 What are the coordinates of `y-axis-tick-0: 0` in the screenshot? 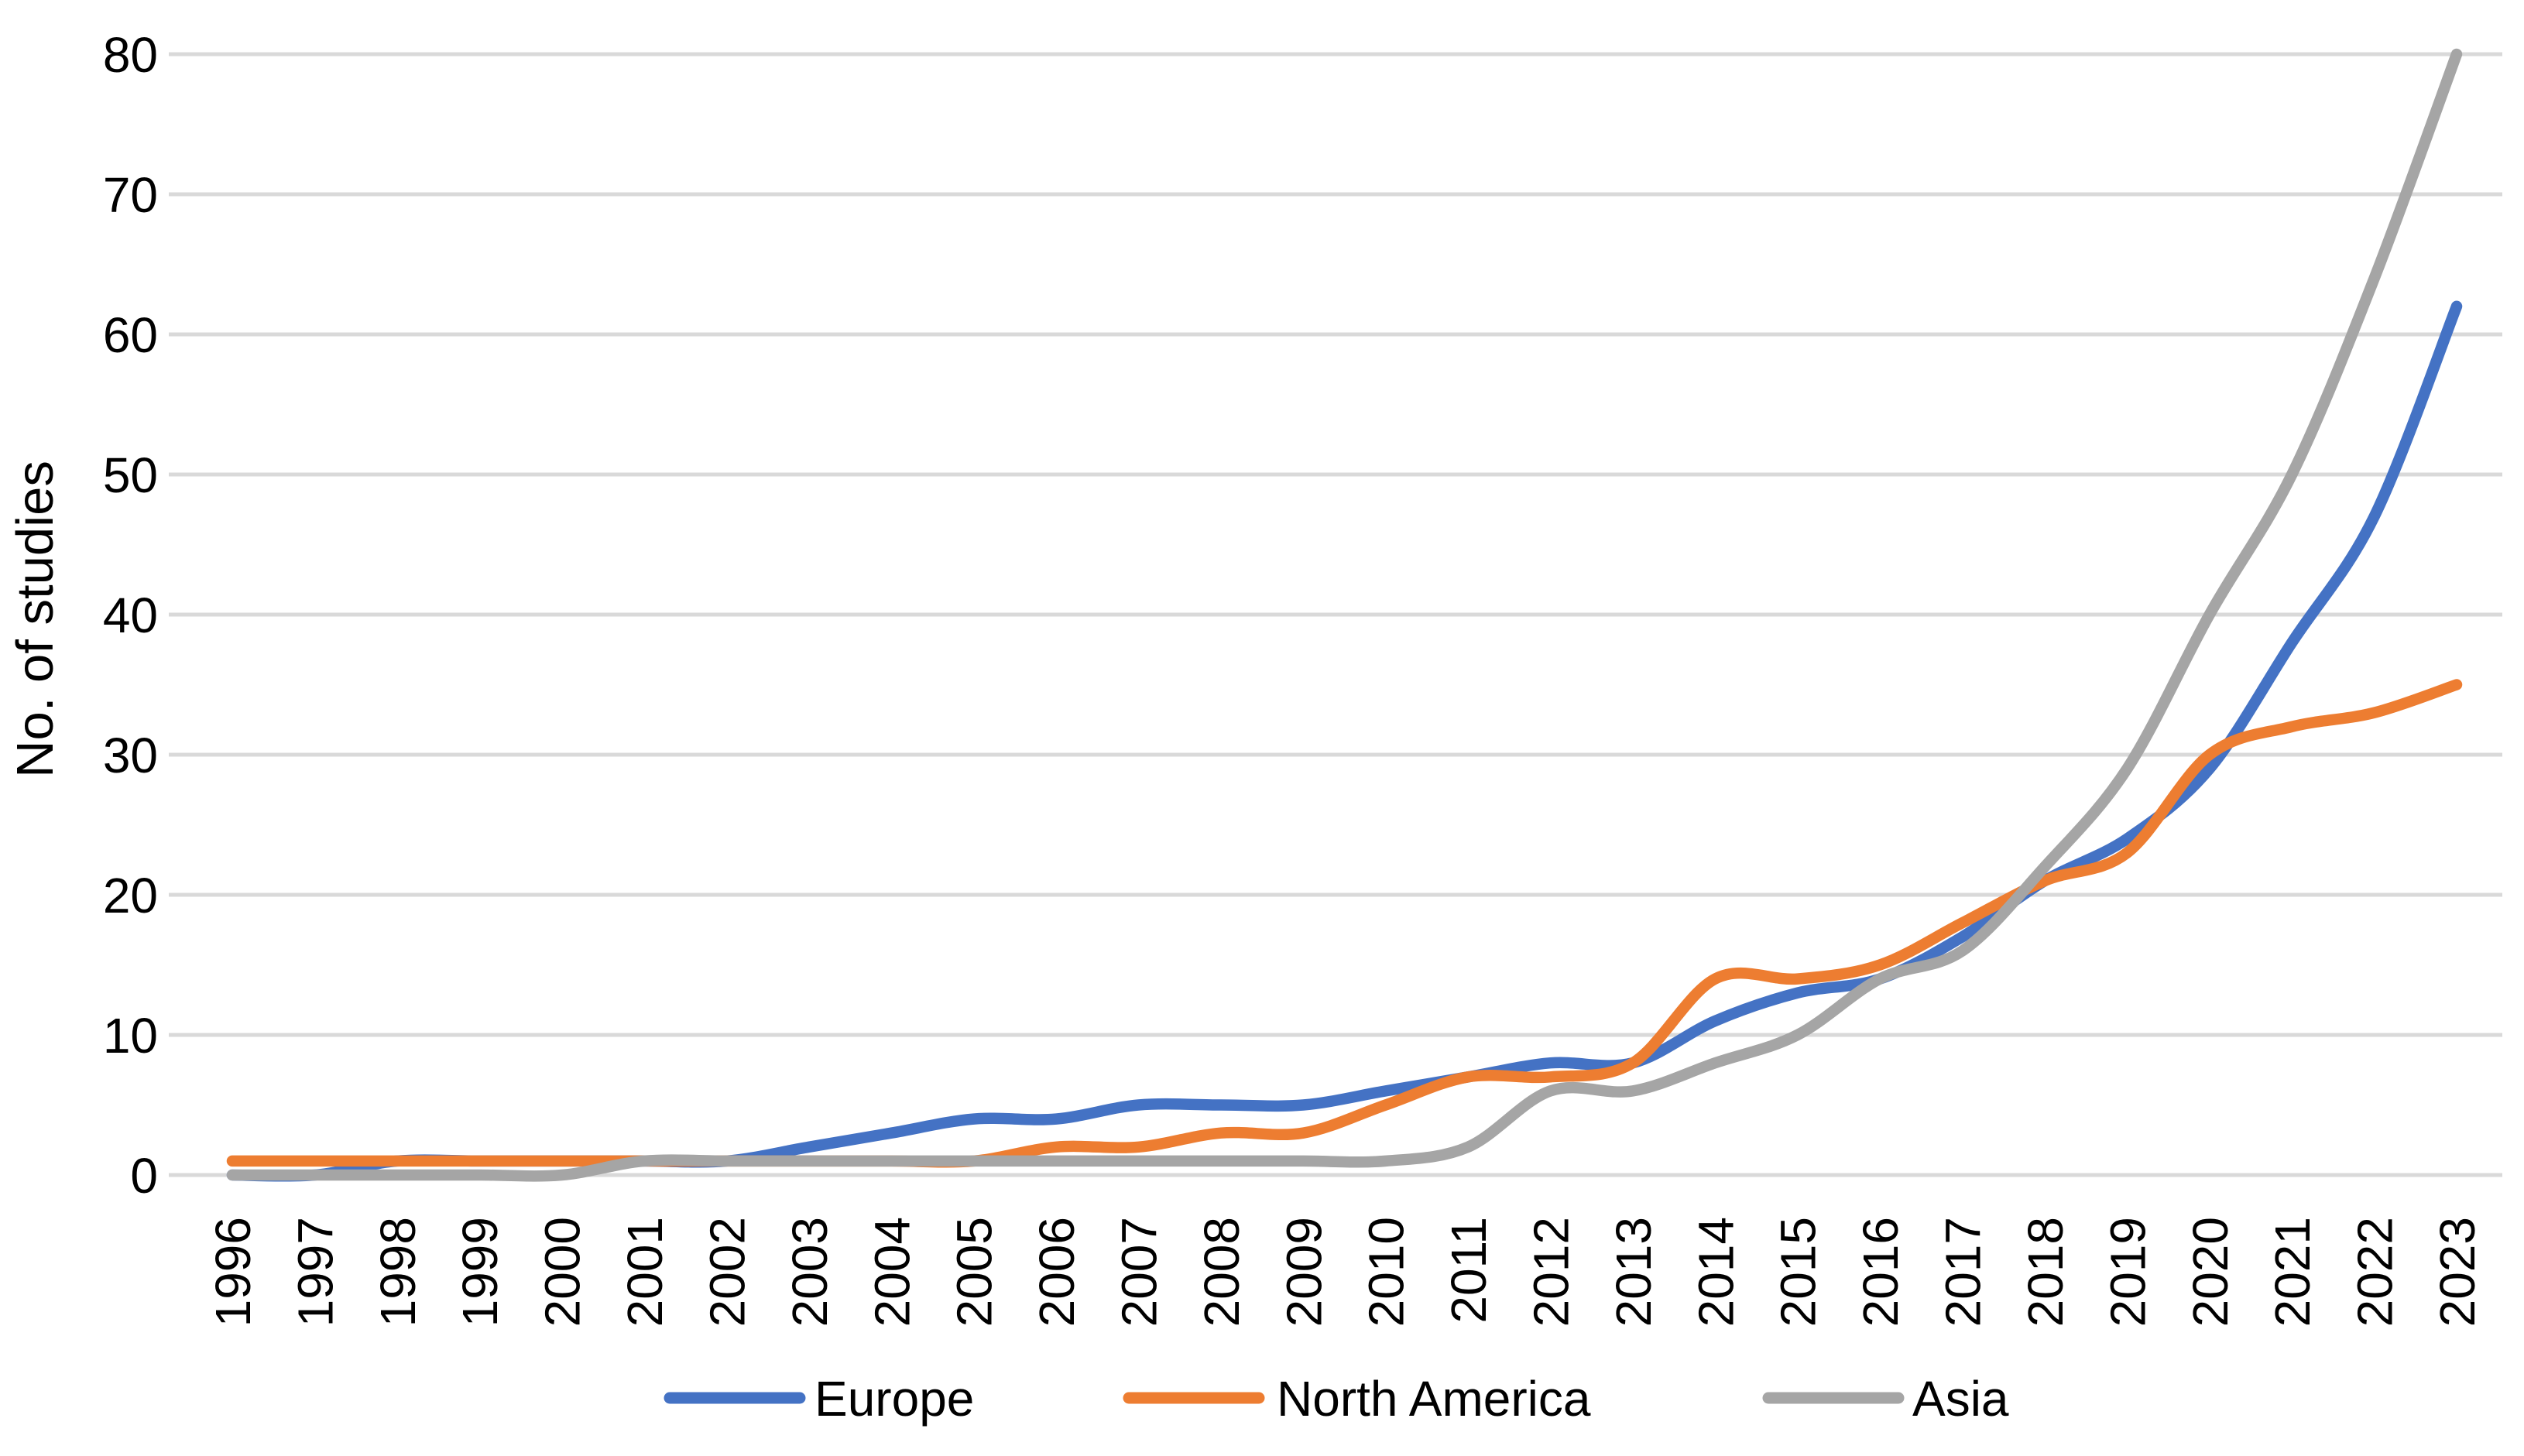 It's located at (144, 1176).